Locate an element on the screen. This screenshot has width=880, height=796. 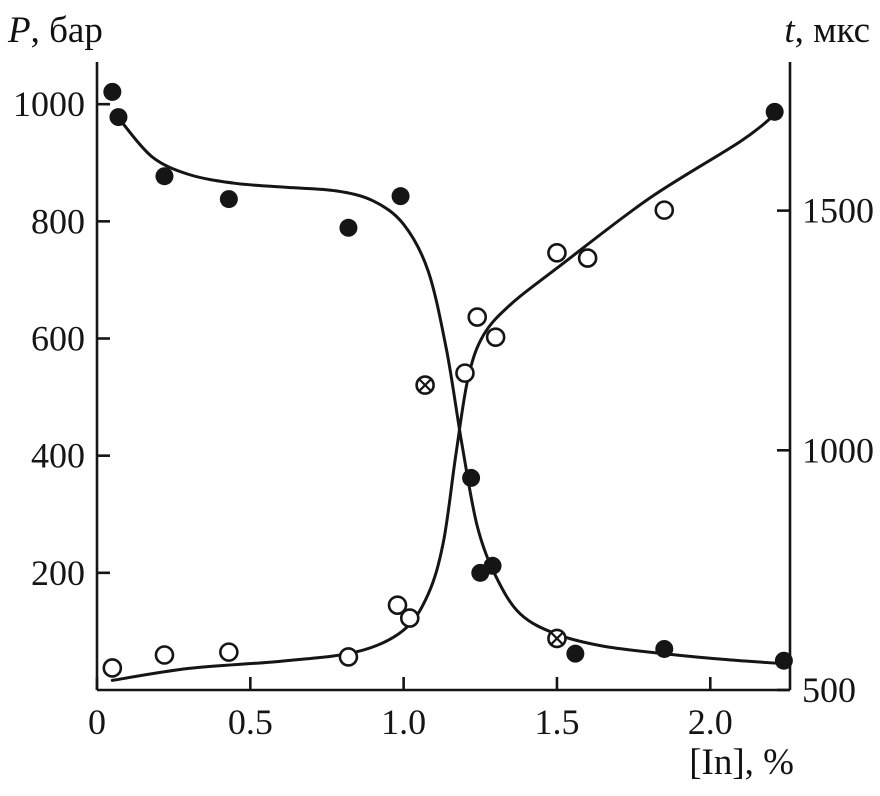
y-right-tick-label: 500 is located at coordinates (829, 690).